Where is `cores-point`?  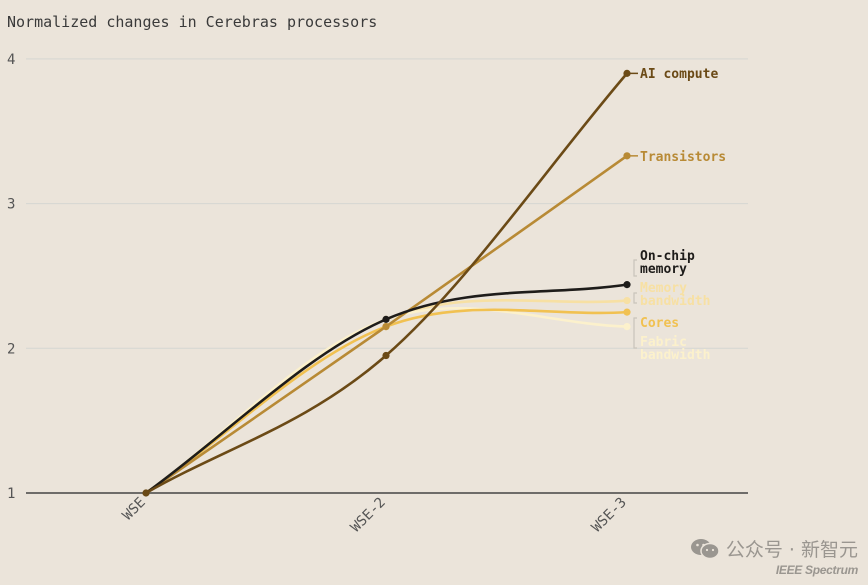
cores-point is located at coordinates (627, 312).